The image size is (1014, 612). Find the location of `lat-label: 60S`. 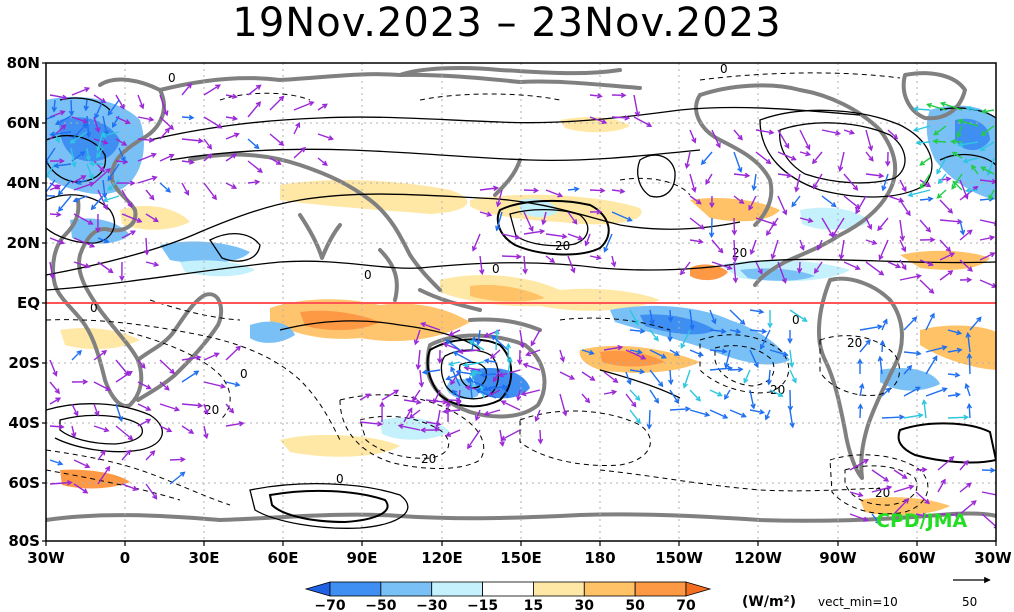

lat-label: 60S is located at coordinates (24, 483).